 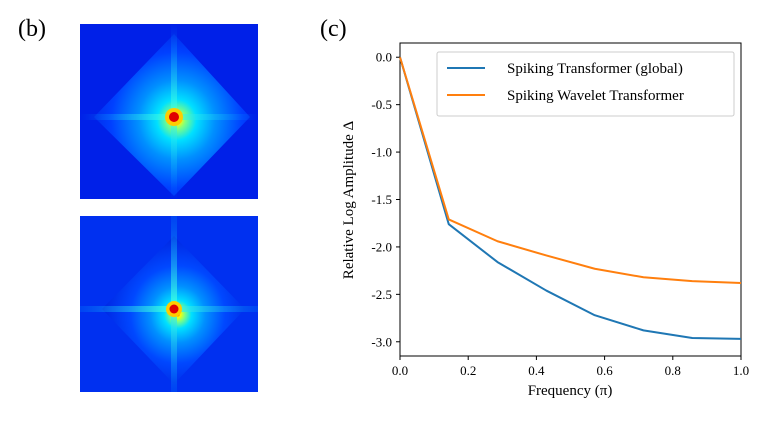 I want to click on x-axis-label: Frequency (π), so click(x=570, y=391).